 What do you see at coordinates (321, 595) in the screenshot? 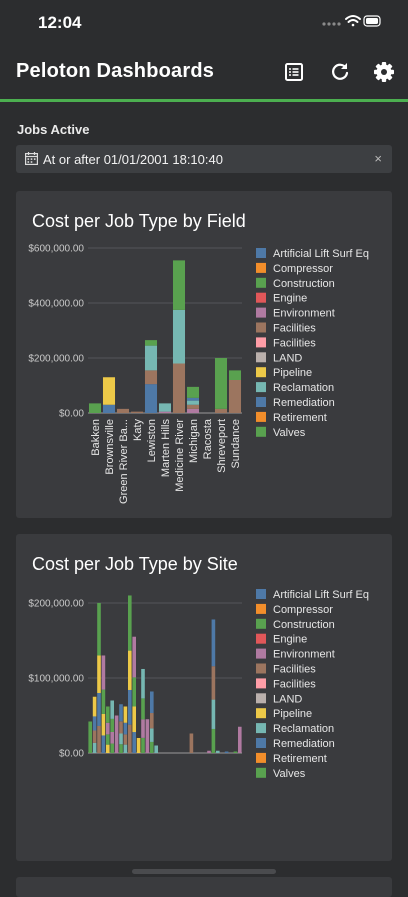
I see `legend-label: Artificial Lift Surf Eq` at bounding box center [321, 595].